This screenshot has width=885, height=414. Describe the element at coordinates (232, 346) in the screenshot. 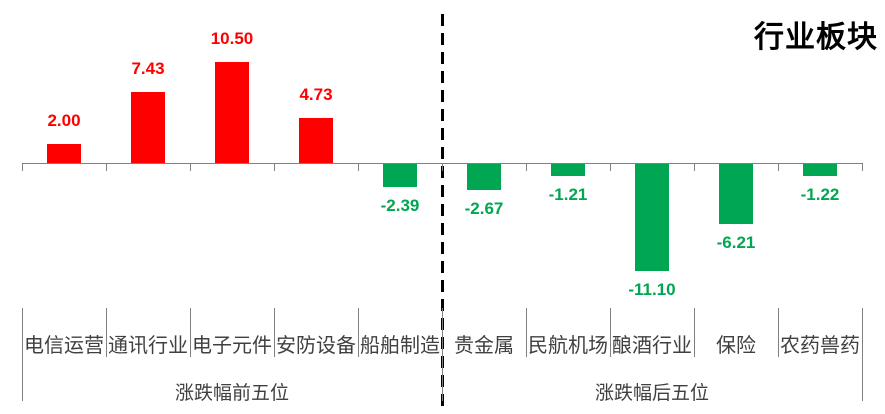

I see `category-label-电子元件: 电子元件` at that location.